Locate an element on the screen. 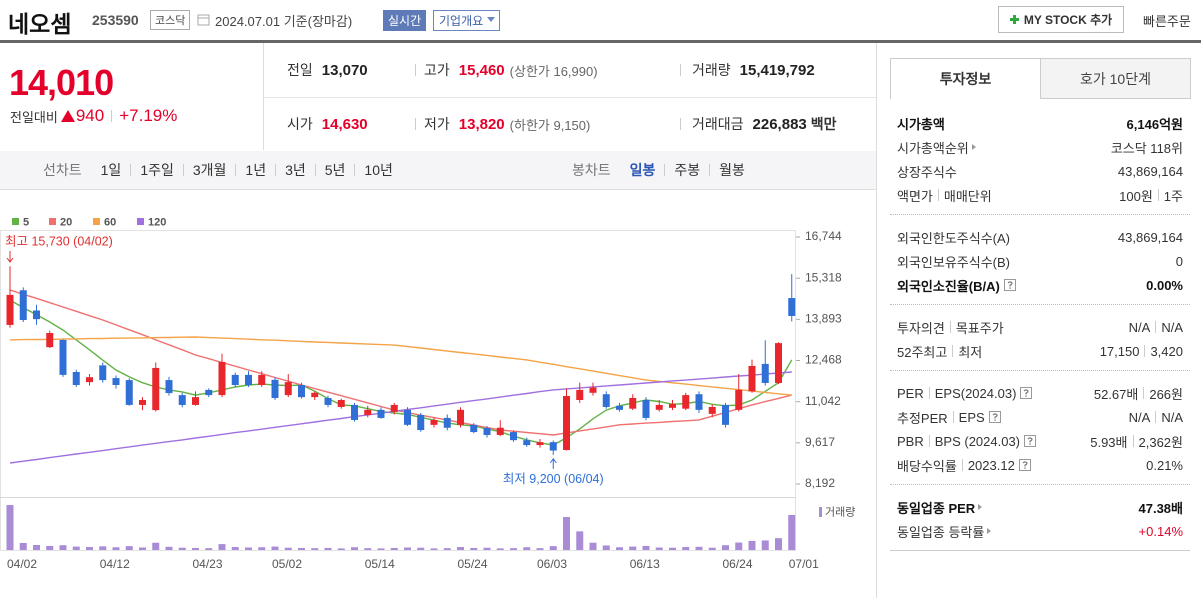 The width and height of the screenshot is (1201, 598). quote-row-divider is located at coordinates (569, 97).